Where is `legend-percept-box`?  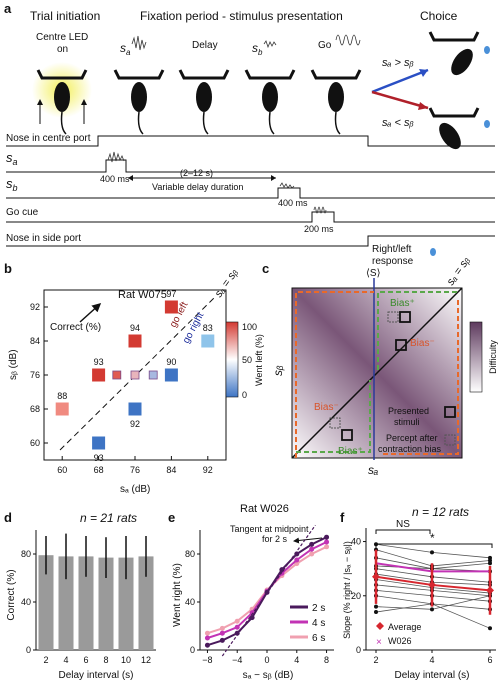
legend-percept-box is located at coordinates (450, 440).